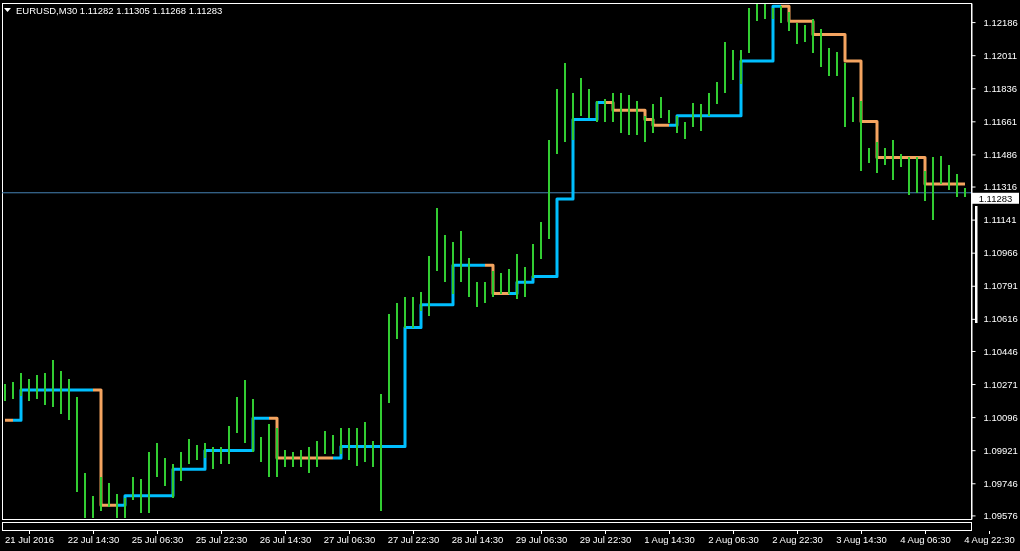 Image resolution: width=1020 pixels, height=551 pixels. What do you see at coordinates (413, 539) in the screenshot?
I see `x-tick-label: 27 Jul 22:30` at bounding box center [413, 539].